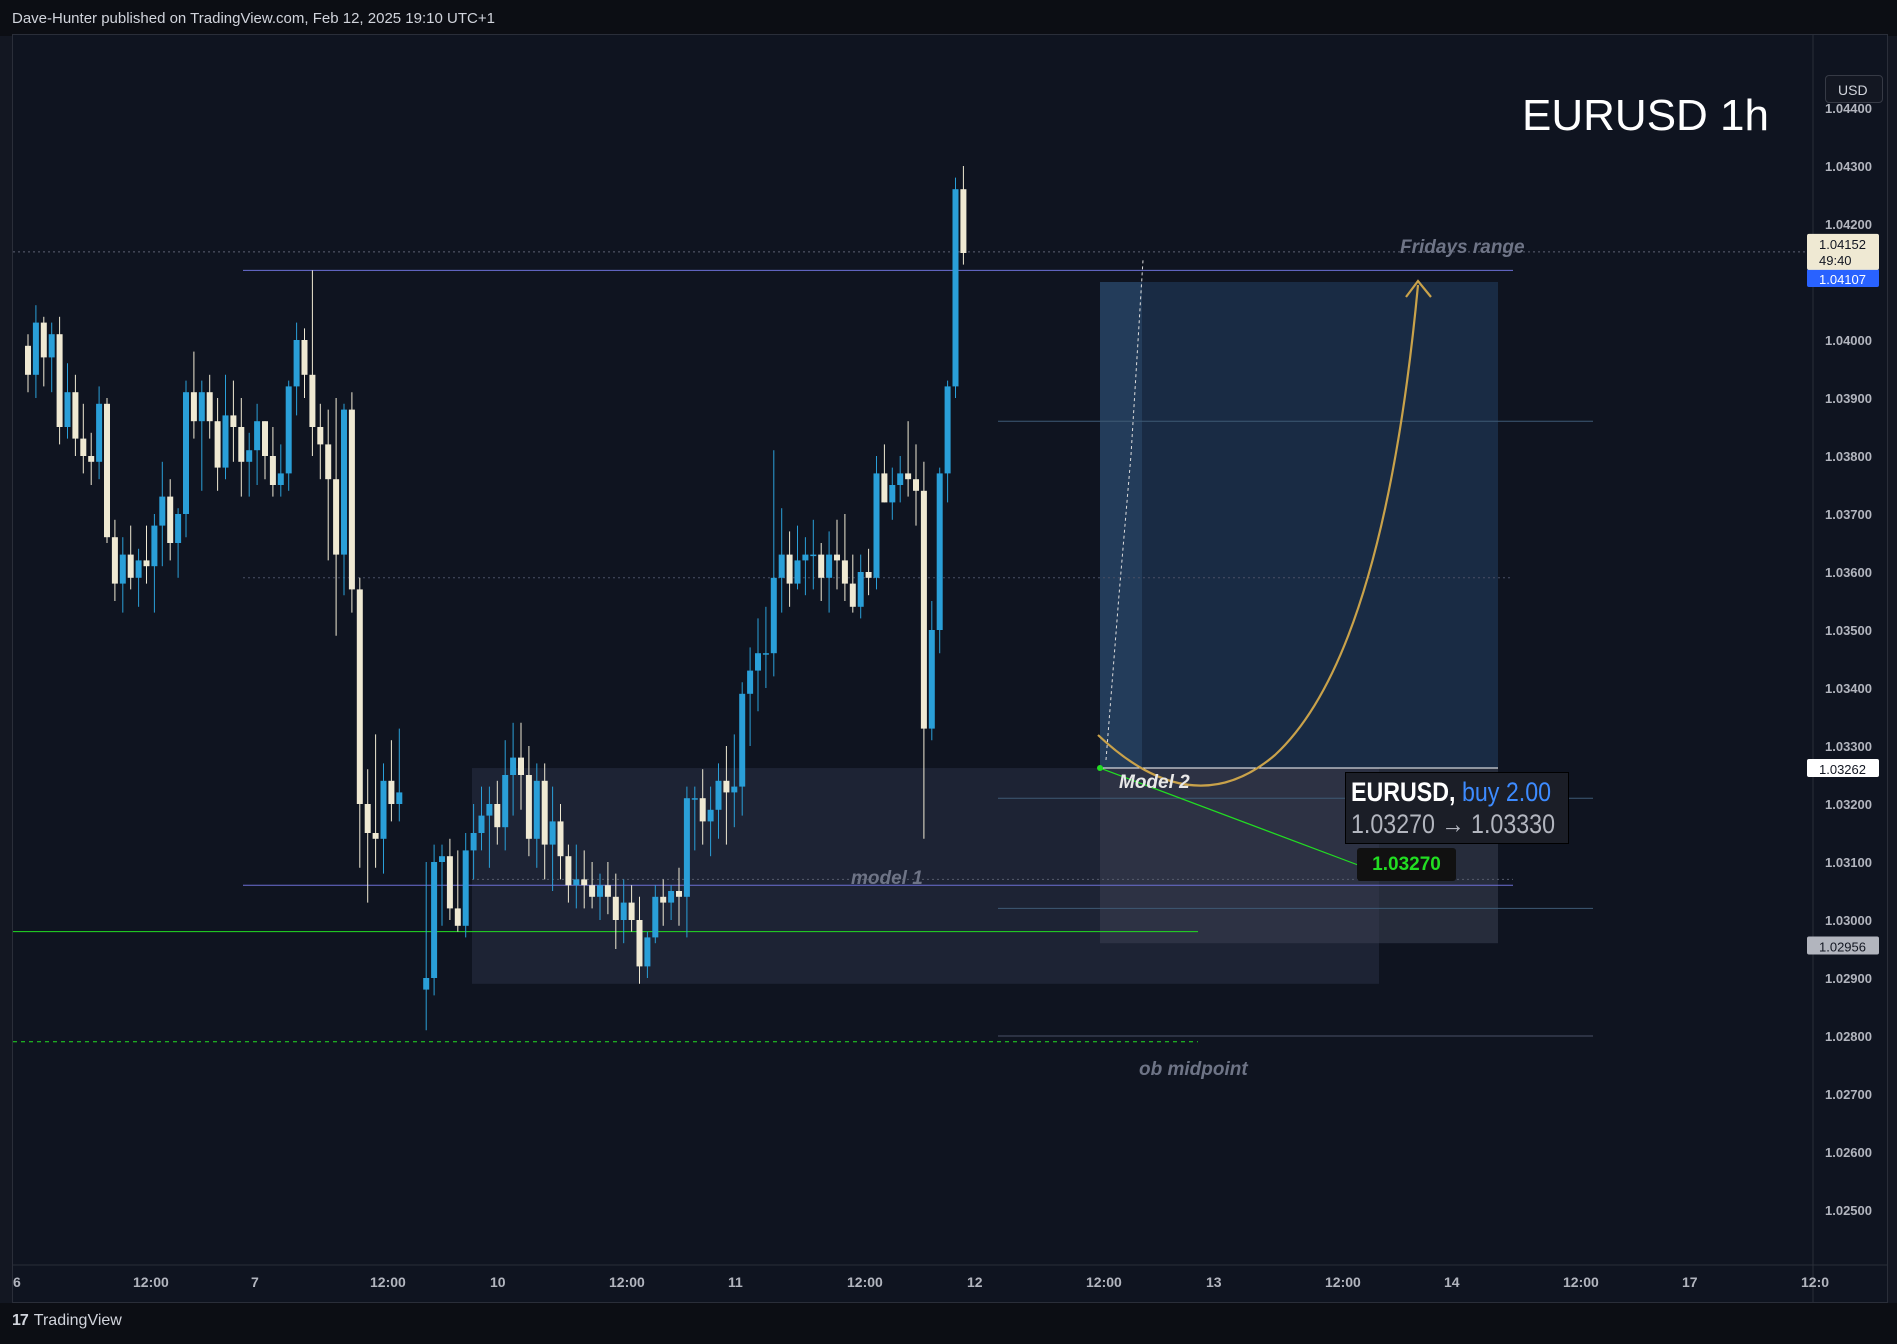 The height and width of the screenshot is (1344, 1897). What do you see at coordinates (1418, 288) in the screenshot?
I see `projection-arrow-icon` at bounding box center [1418, 288].